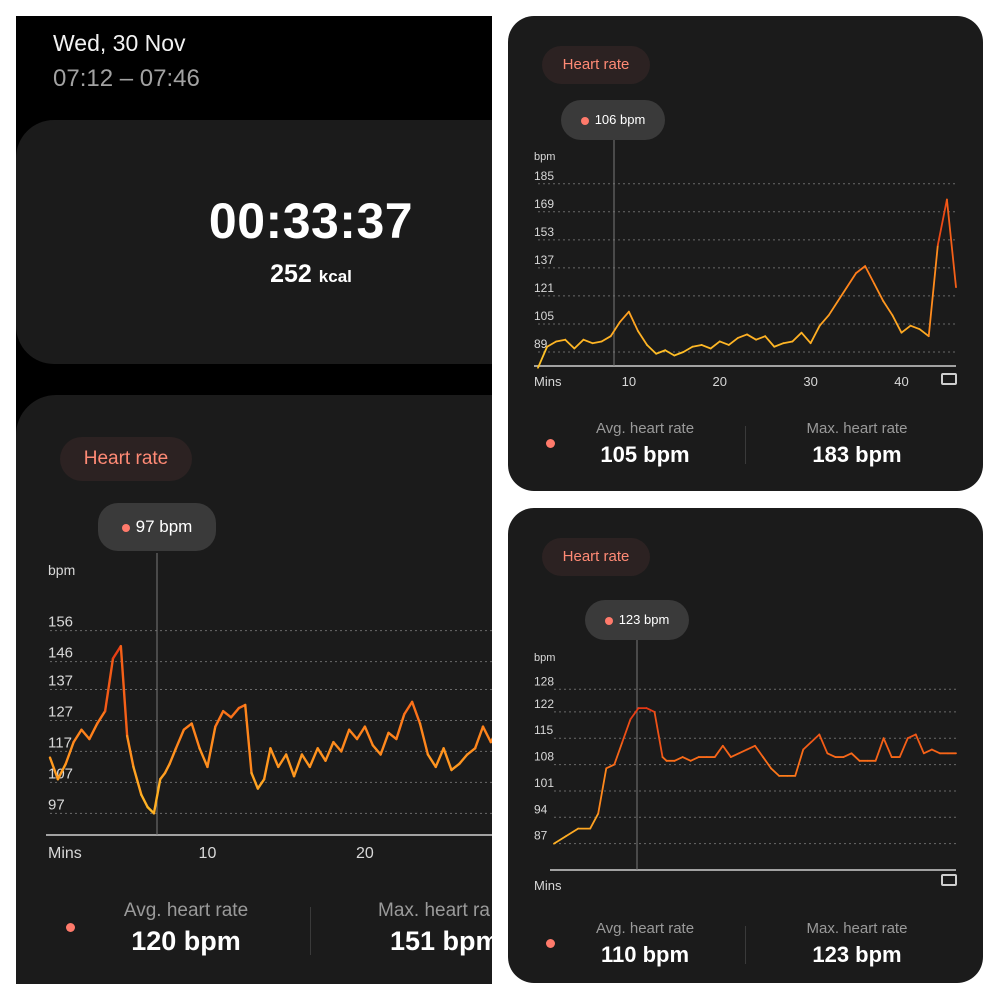  Describe the element at coordinates (65, 853) in the screenshot. I see `x-axis-label: Mins` at that location.